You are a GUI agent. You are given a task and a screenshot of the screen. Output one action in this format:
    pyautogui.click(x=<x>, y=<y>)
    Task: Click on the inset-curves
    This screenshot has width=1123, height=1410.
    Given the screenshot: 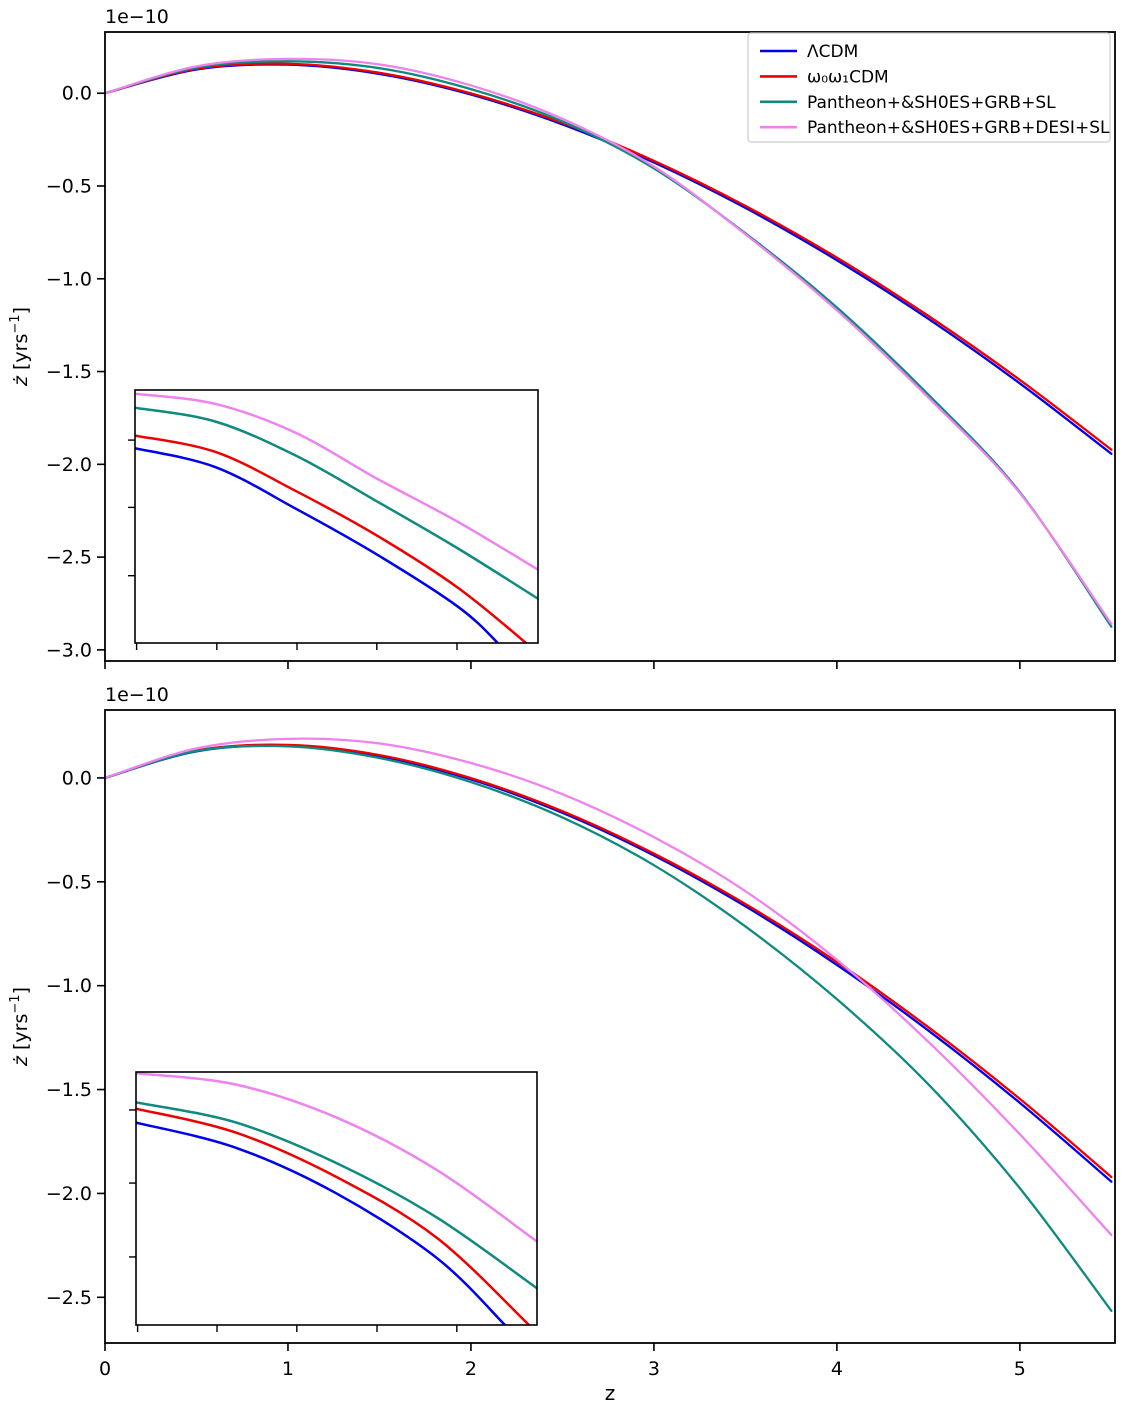 What is the action you would take?
    pyautogui.click(x=336, y=517)
    